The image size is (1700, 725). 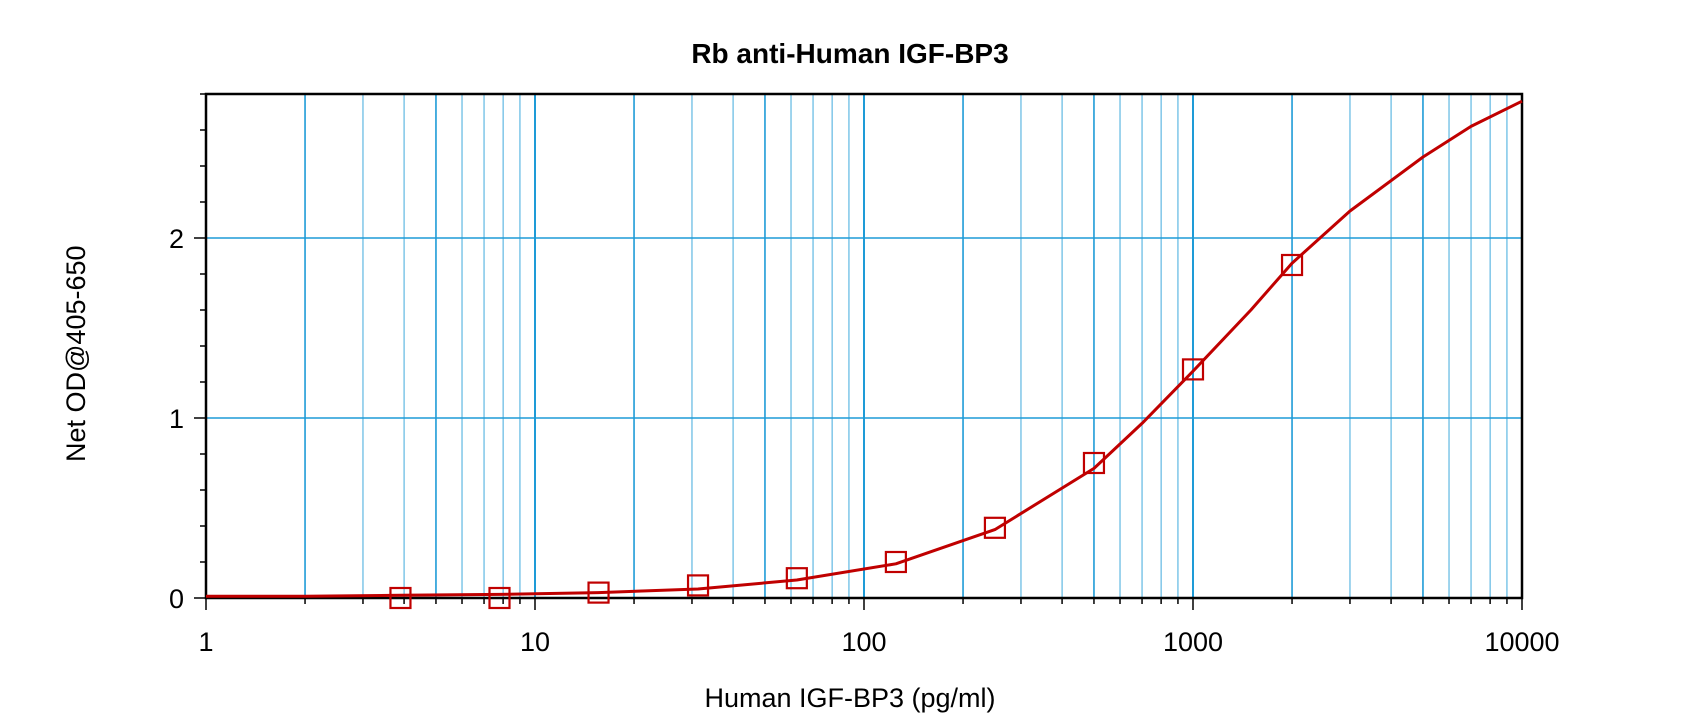 What do you see at coordinates (1193, 642) in the screenshot?
I see `x-tick-label: 1000` at bounding box center [1193, 642].